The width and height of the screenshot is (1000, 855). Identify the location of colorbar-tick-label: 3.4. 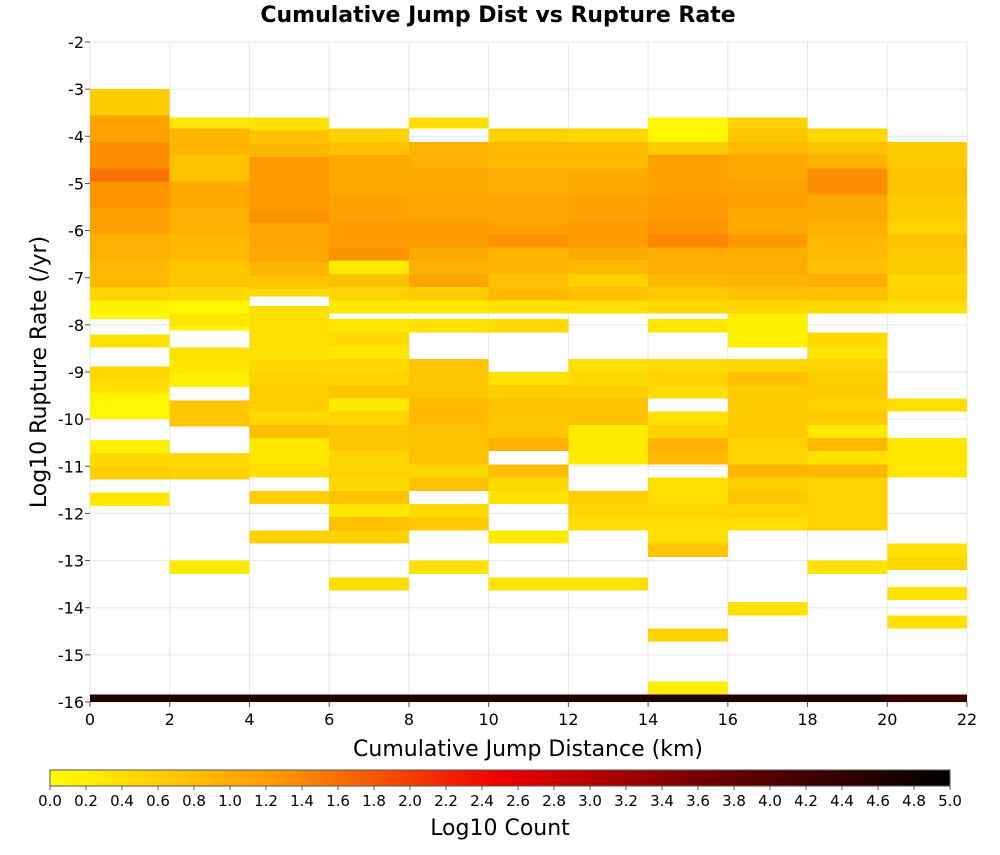
(662, 801).